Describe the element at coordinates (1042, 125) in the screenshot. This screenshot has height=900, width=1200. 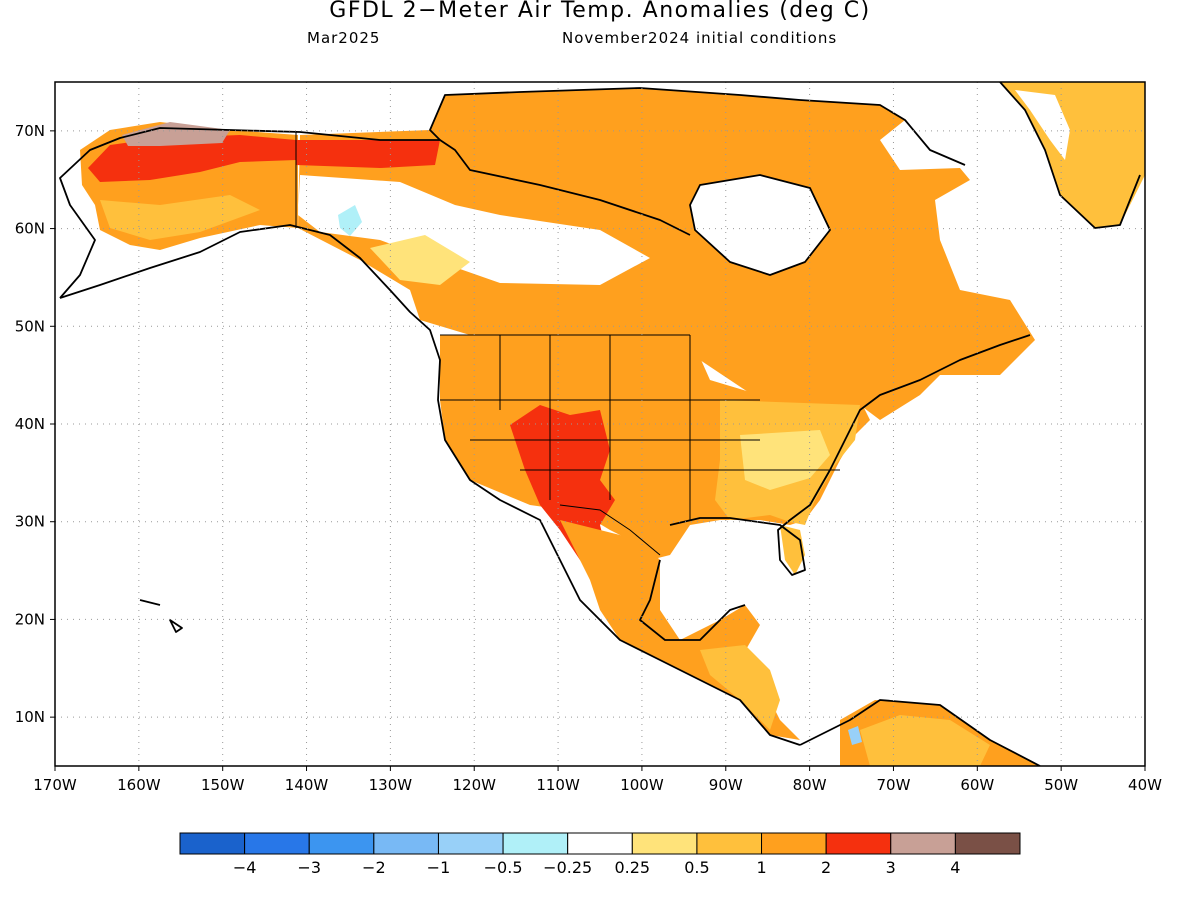
I see `anomaly-region-greenland-white` at that location.